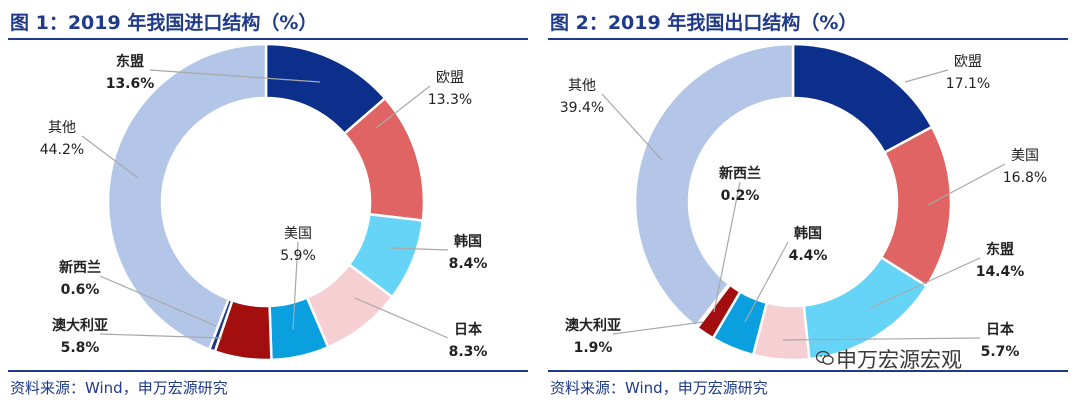 The width and height of the screenshot is (1080, 409). What do you see at coordinates (593, 348) in the screenshot?
I see `slice-label-value: 1.9%` at bounding box center [593, 348].